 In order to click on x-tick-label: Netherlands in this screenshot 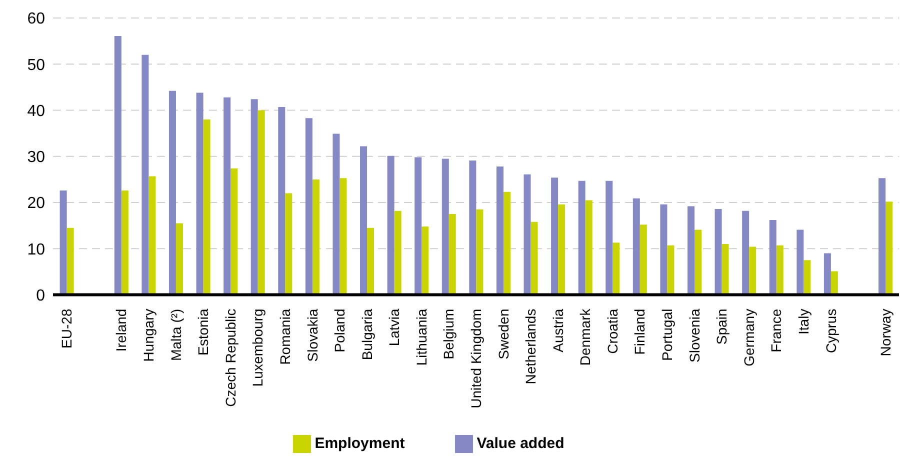, I will do `click(530, 346)`.